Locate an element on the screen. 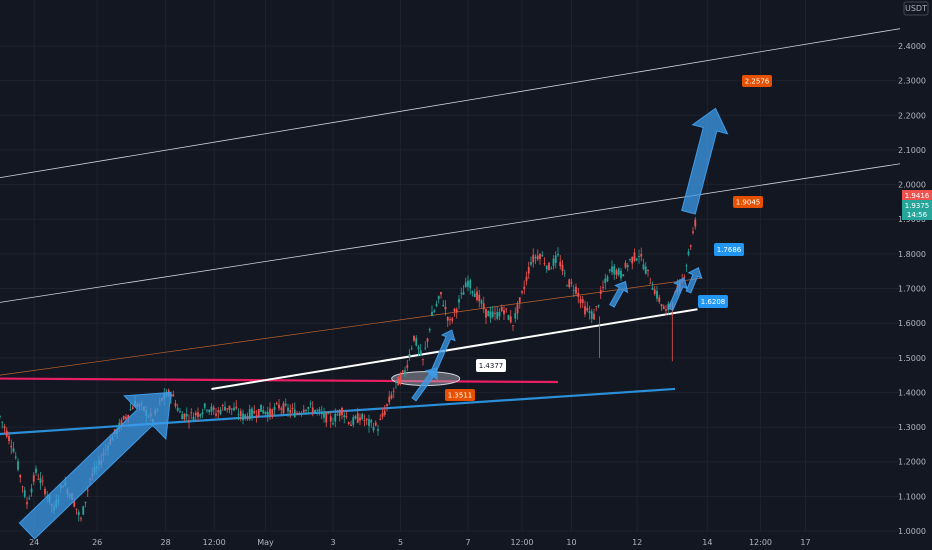 The width and height of the screenshot is (932, 550). high-label: 1.9045 is located at coordinates (748, 202).